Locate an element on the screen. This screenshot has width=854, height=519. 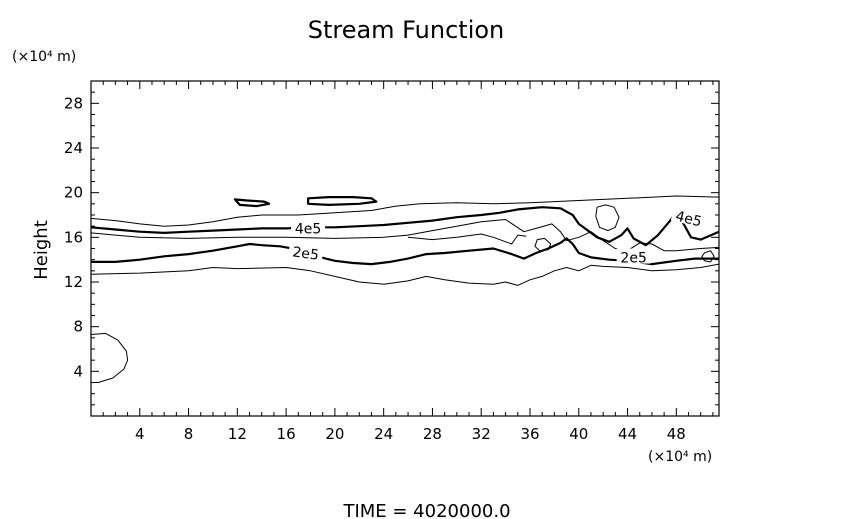
y-tick-label: 28 is located at coordinates (73, 103).